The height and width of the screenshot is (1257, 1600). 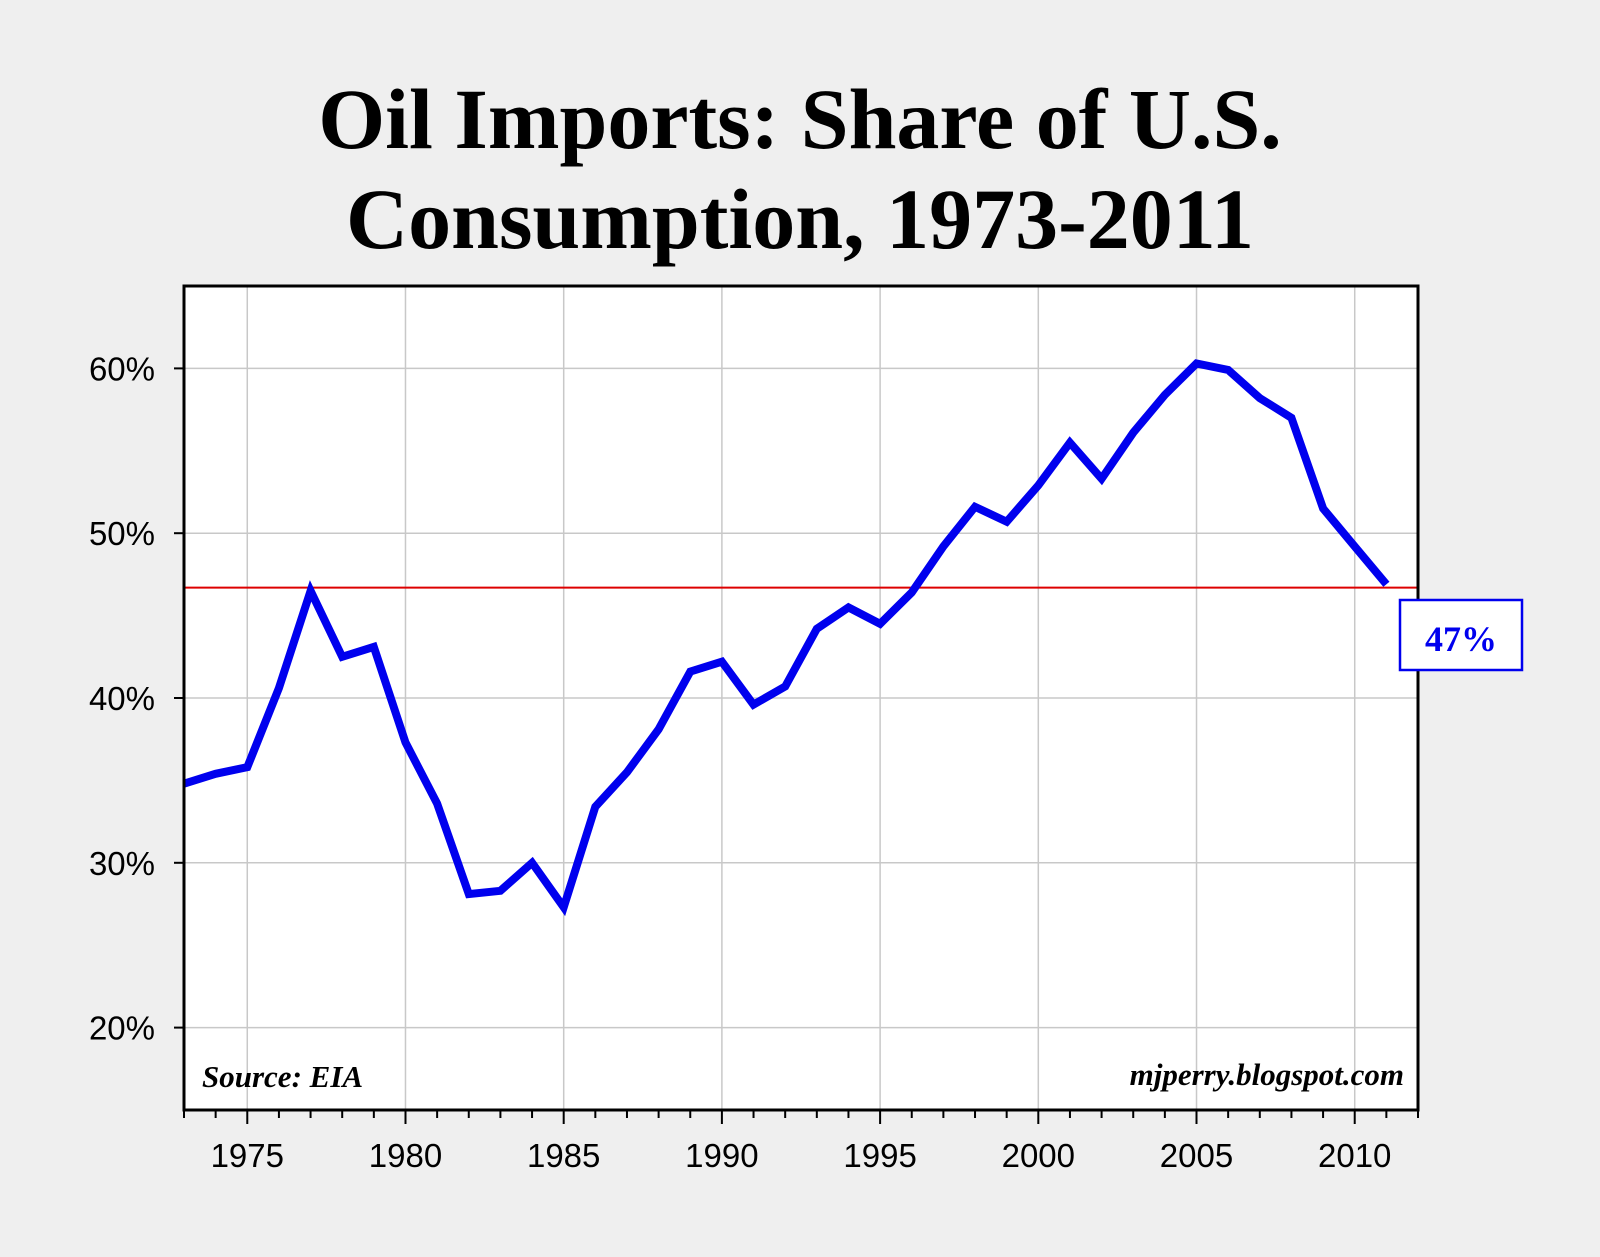 I want to click on callout-label: 47%, so click(x=1461, y=639).